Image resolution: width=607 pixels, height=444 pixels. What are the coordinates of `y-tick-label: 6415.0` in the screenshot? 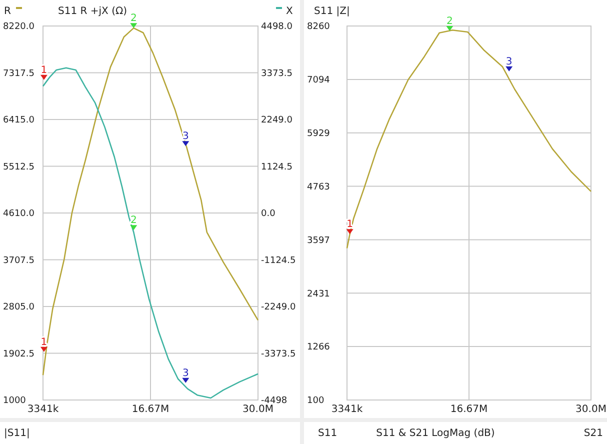 It's located at (19, 121).